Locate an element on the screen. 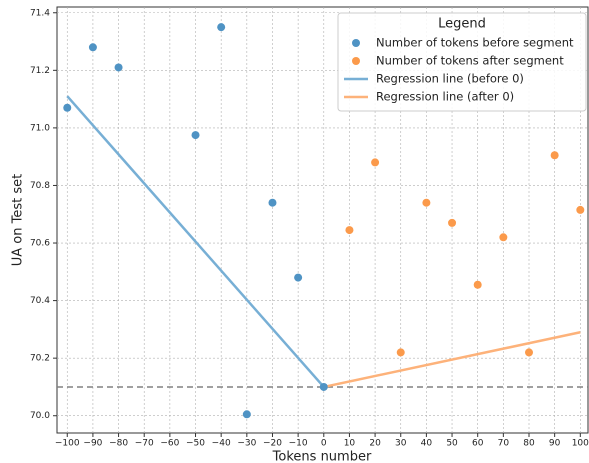 The width and height of the screenshot is (589, 463). y-tick-label: 70.0 is located at coordinates (40, 416).